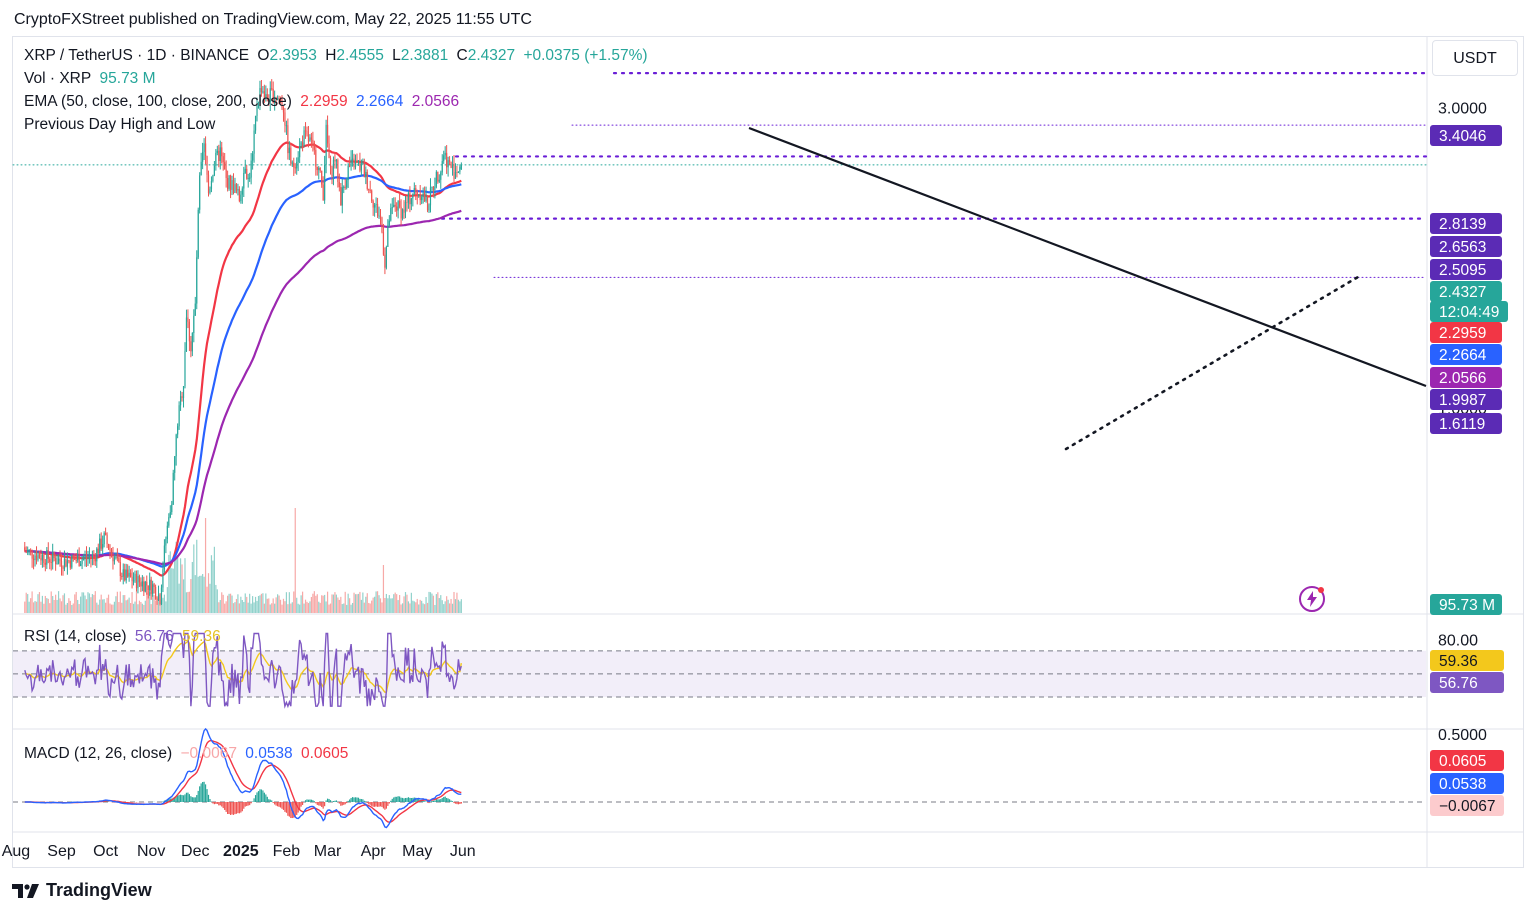 The height and width of the screenshot is (914, 1536). What do you see at coordinates (58, 78) in the screenshot?
I see `volume-label: Vol · XRP` at bounding box center [58, 78].